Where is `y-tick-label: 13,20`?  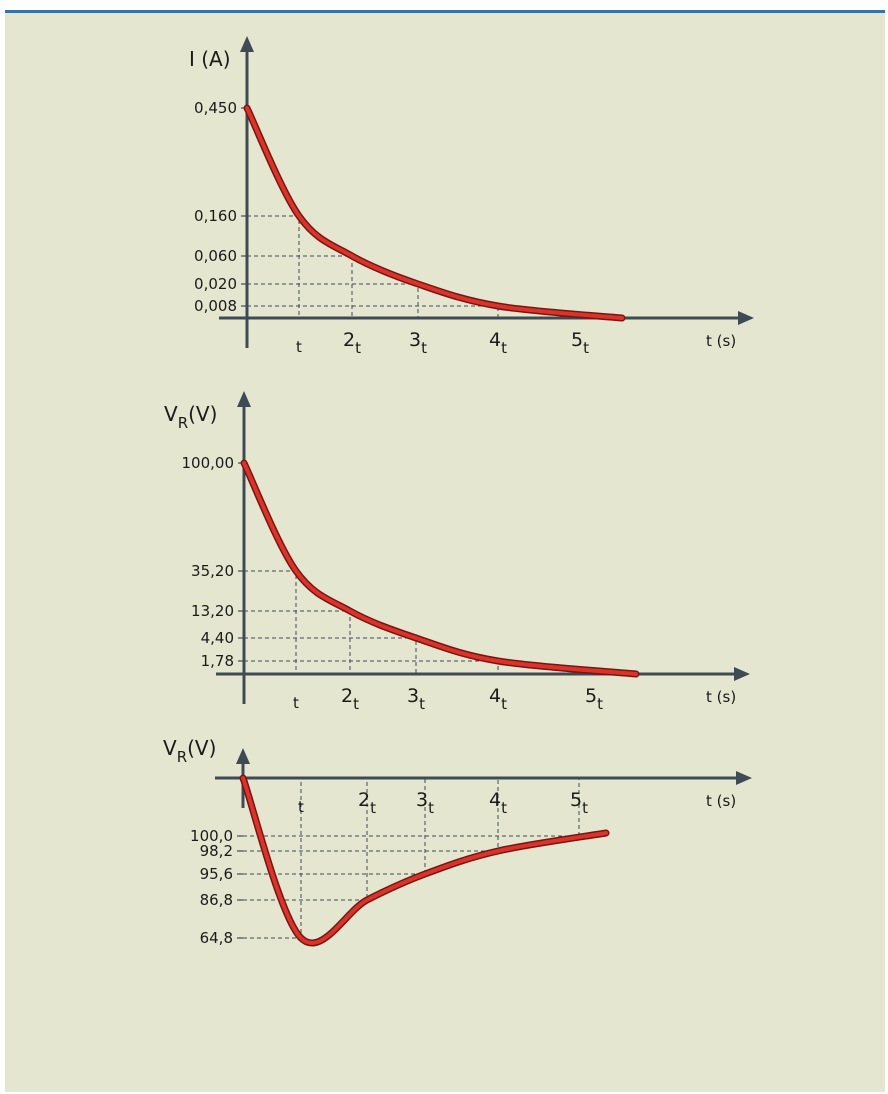
y-tick-label: 13,20 is located at coordinates (212, 611).